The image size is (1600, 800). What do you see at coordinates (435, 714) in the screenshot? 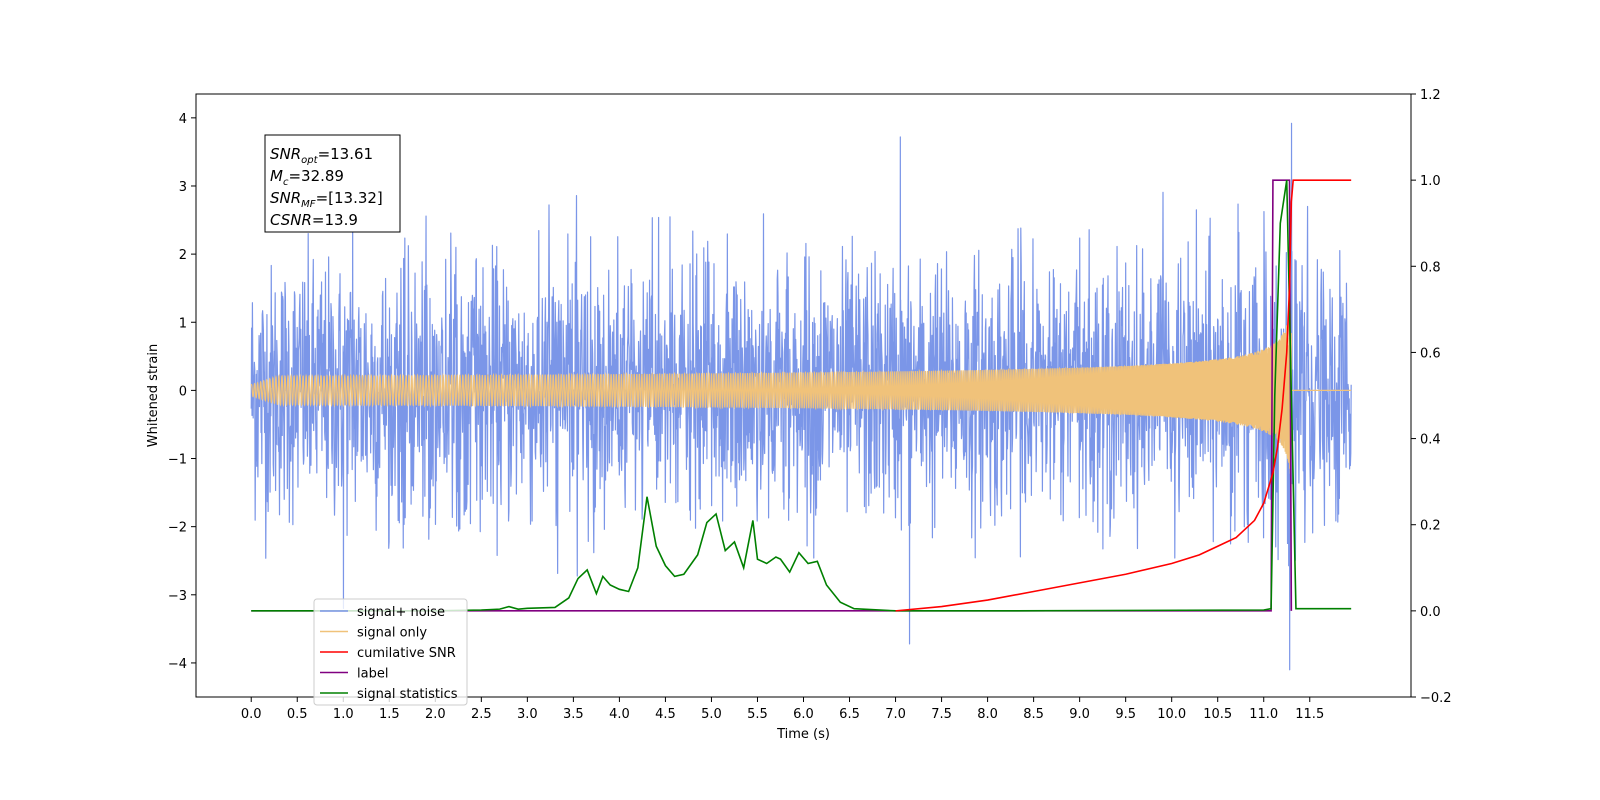
I see `x-tick-label: 2.0` at bounding box center [435, 714].